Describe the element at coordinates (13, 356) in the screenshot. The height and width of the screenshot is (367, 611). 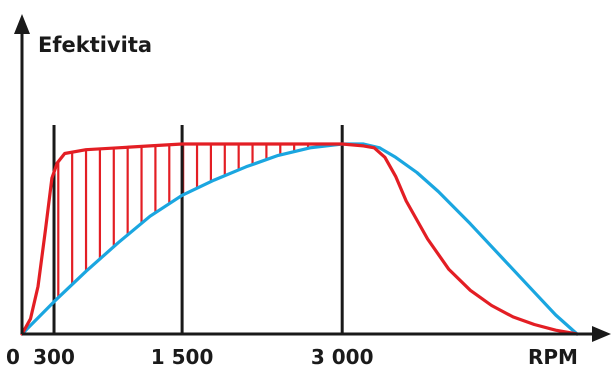
I see `x-tick-label: 0` at that location.